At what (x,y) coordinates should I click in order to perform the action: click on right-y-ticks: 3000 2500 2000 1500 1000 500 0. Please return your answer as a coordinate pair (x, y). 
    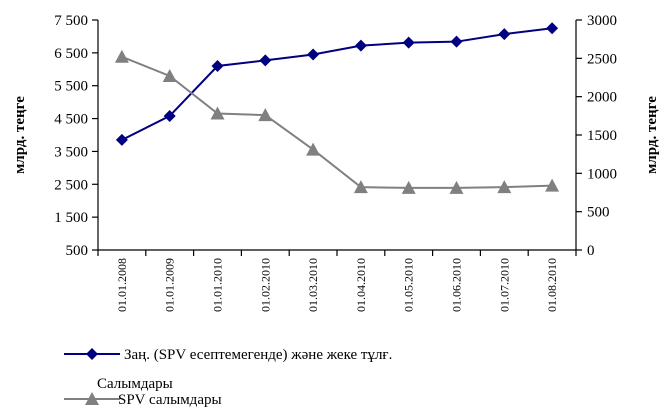
    Looking at the image, I should click on (596, 136).